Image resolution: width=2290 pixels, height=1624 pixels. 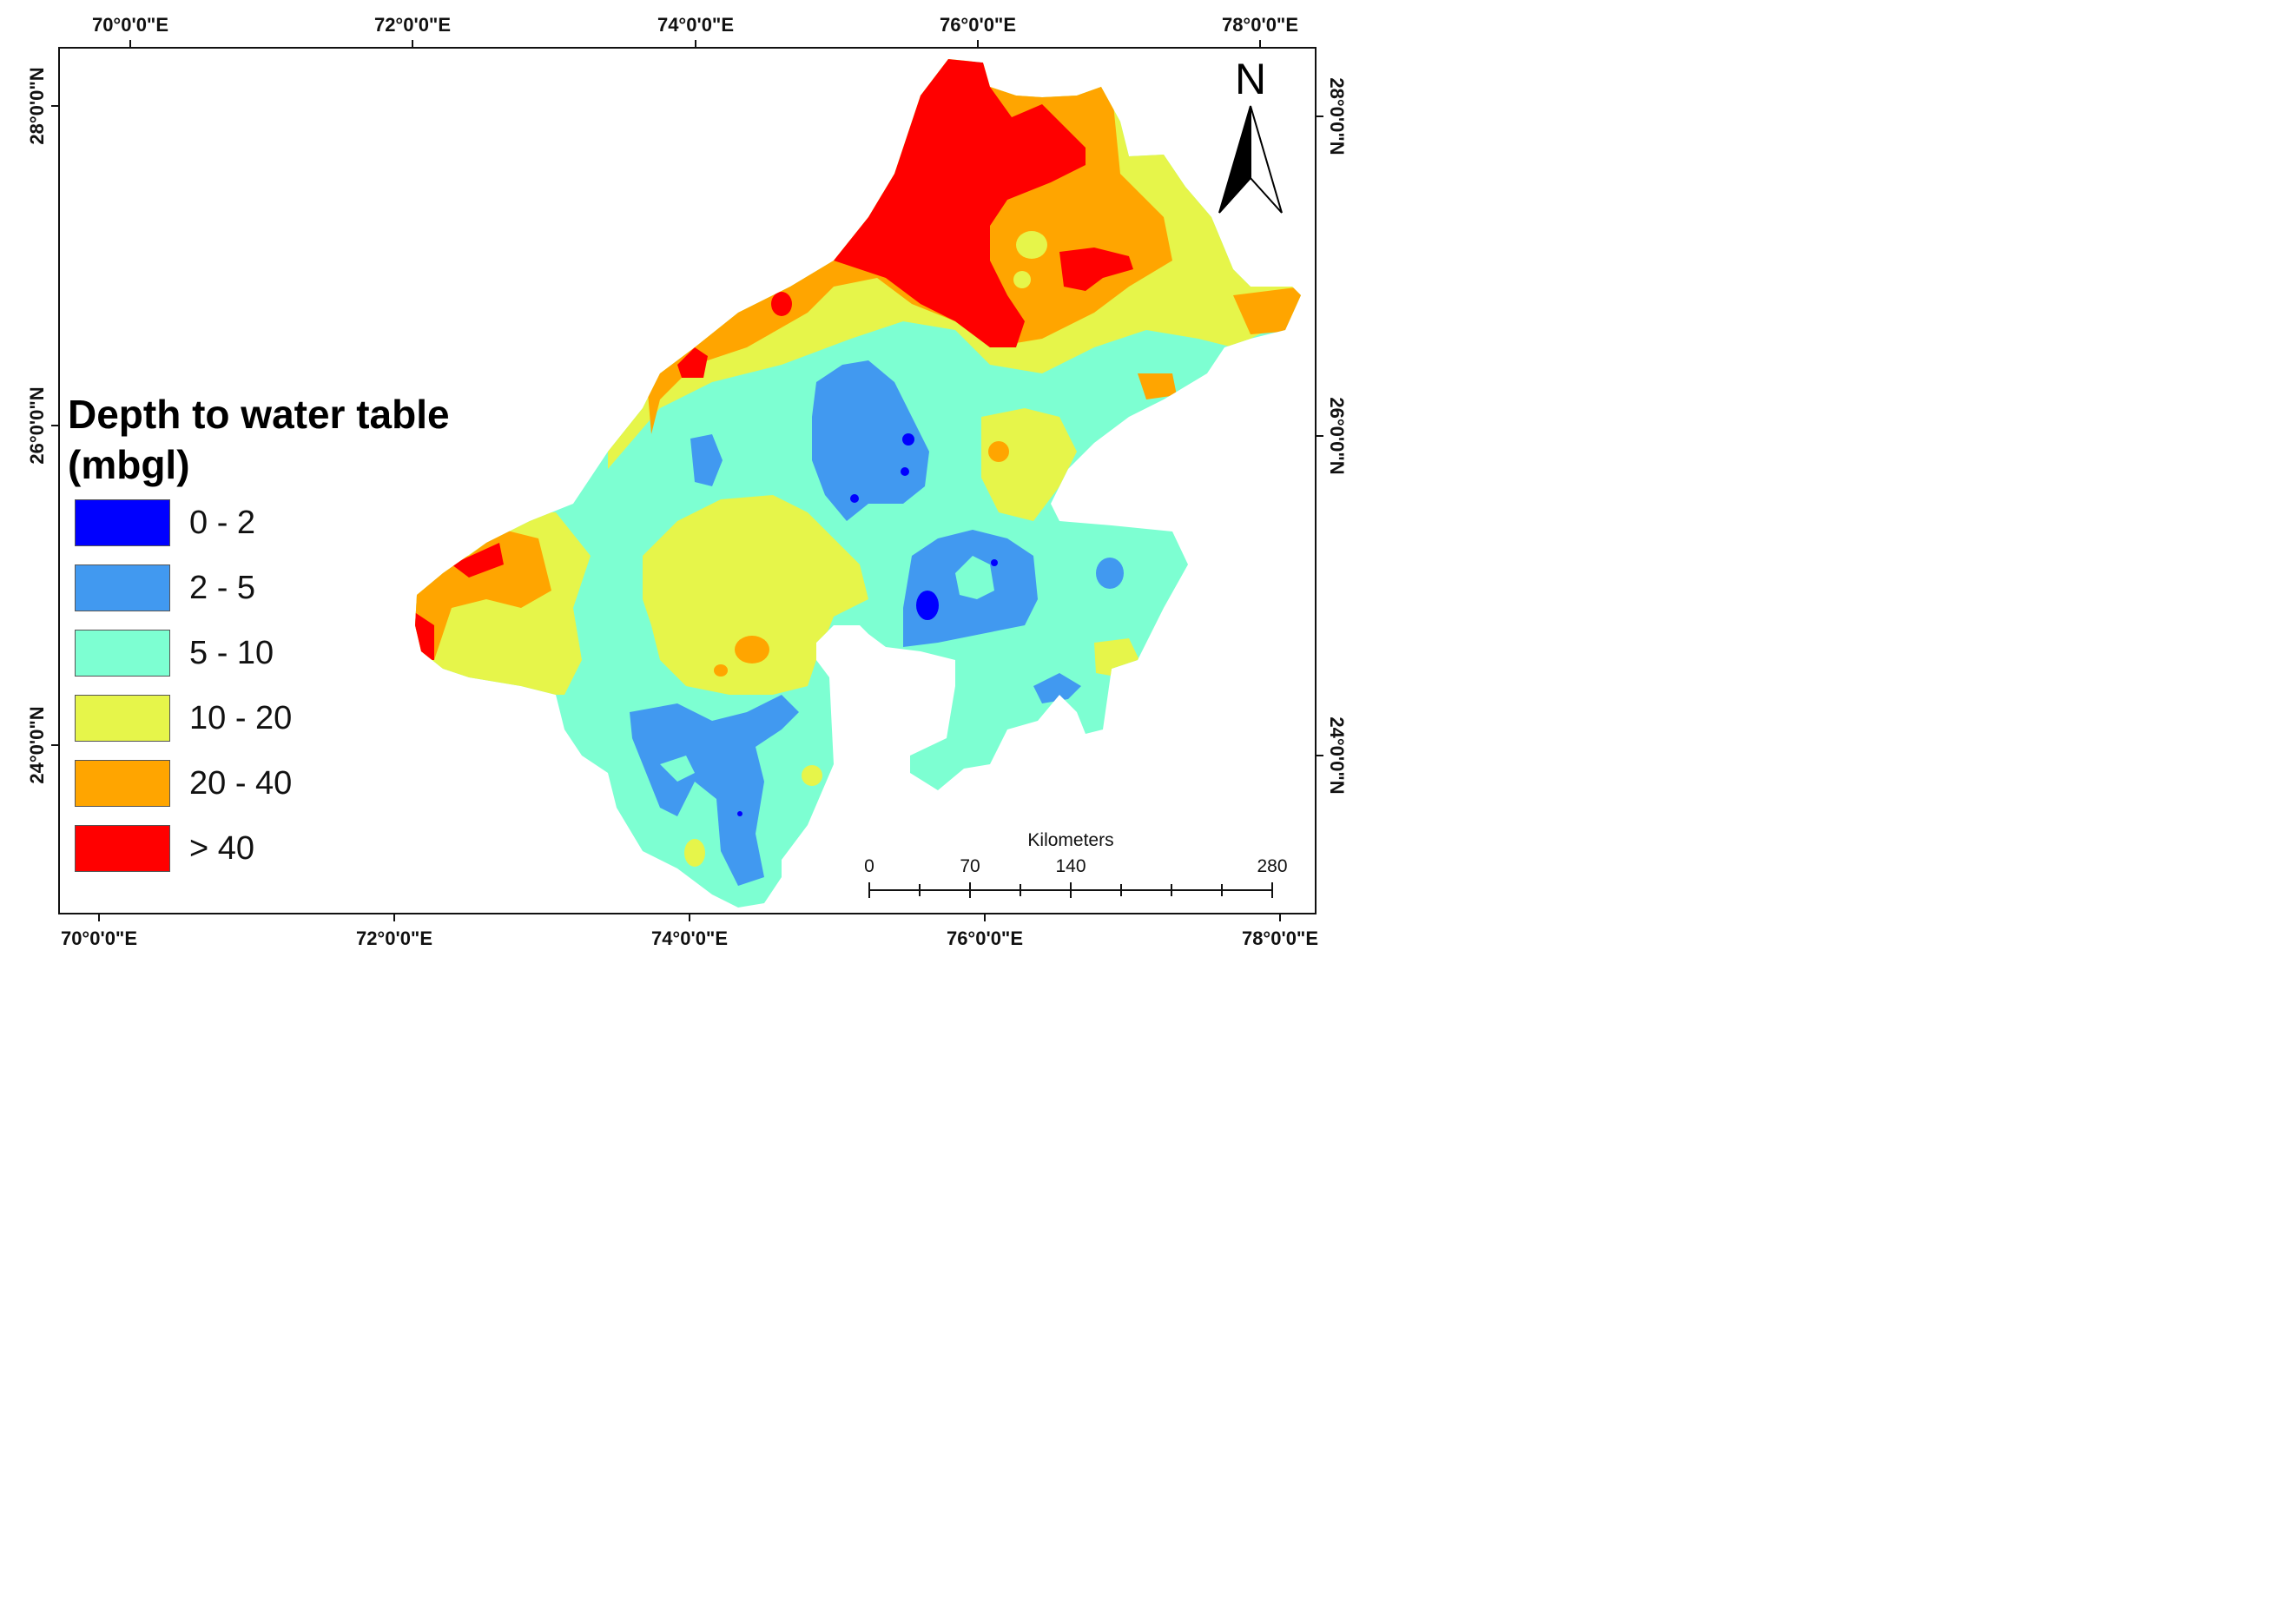 I want to click on legend-title-line-1: Depth to water table, so click(x=259, y=414).